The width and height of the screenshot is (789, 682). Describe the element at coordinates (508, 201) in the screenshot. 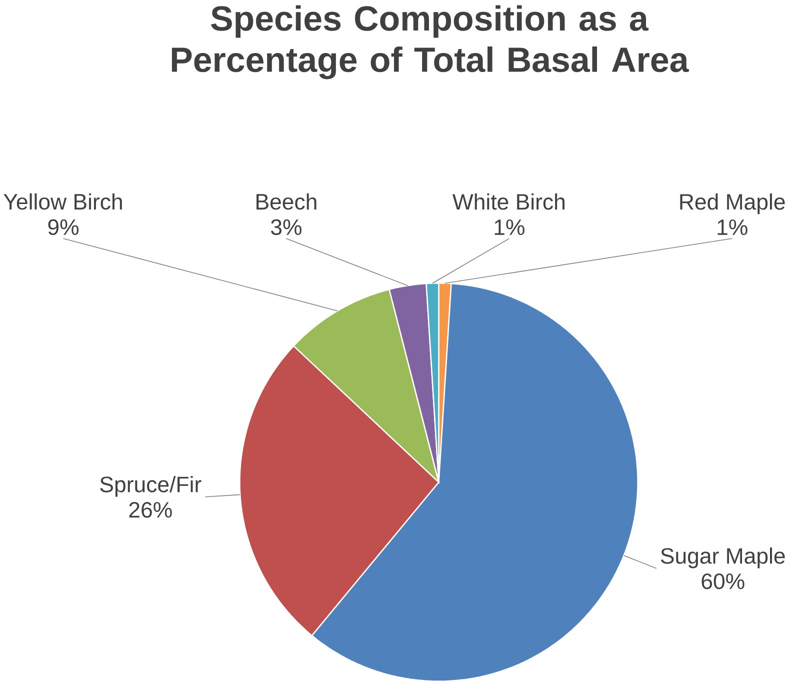

I see `slice-label: White Birch` at that location.